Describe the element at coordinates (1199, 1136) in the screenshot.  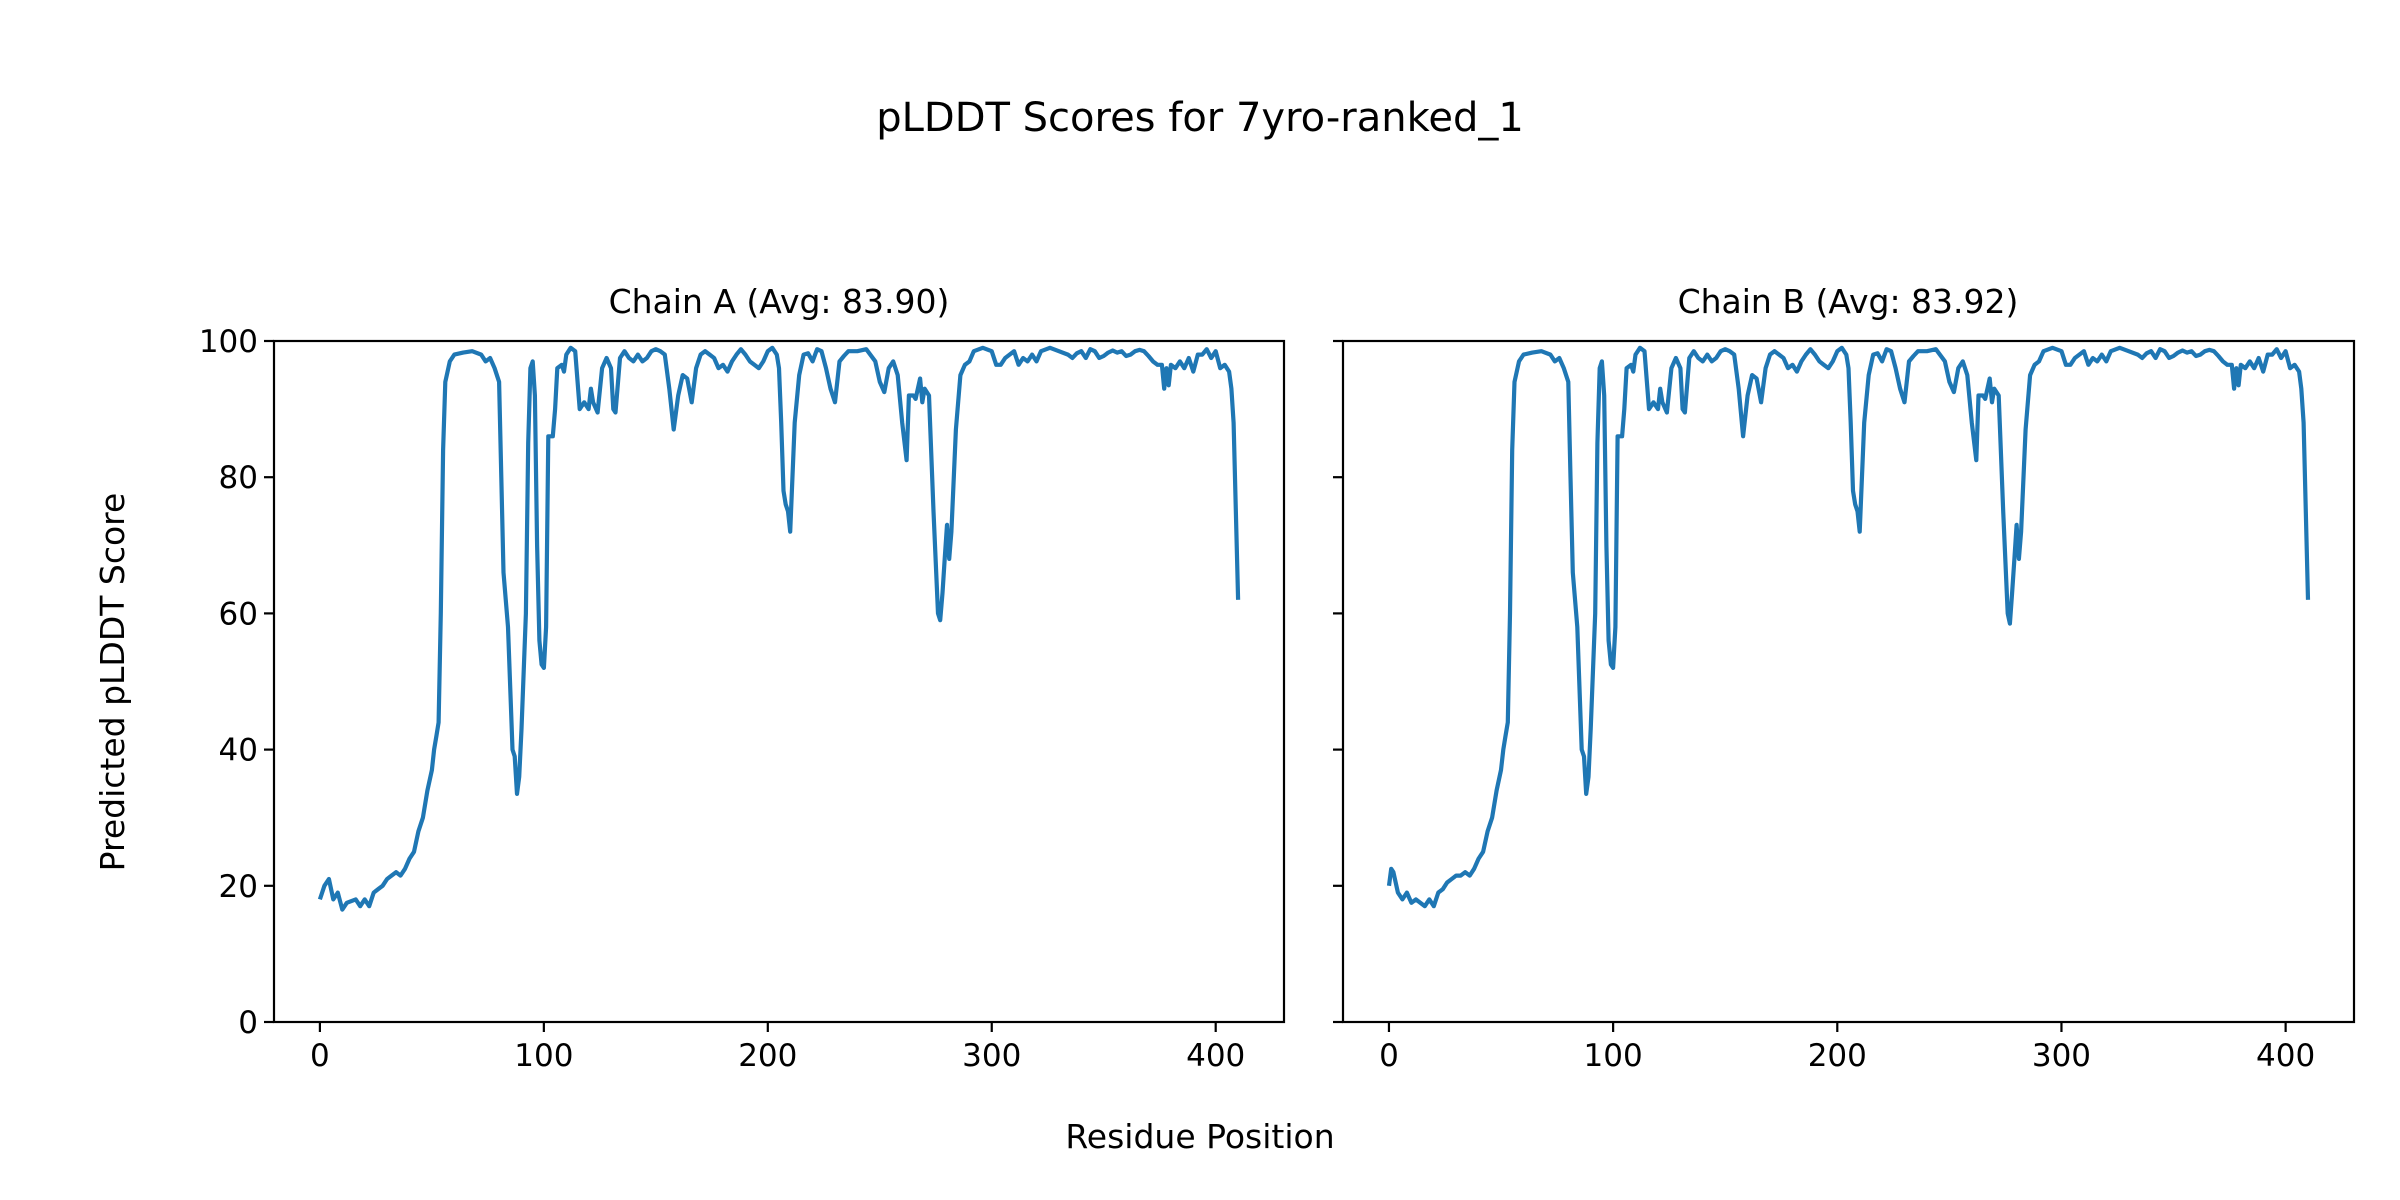
I see `x-axis-label: Residue Position` at that location.